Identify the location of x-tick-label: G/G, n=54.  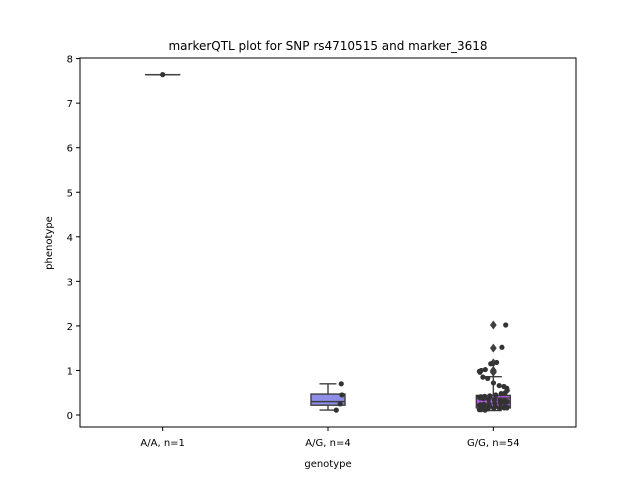
(493, 443).